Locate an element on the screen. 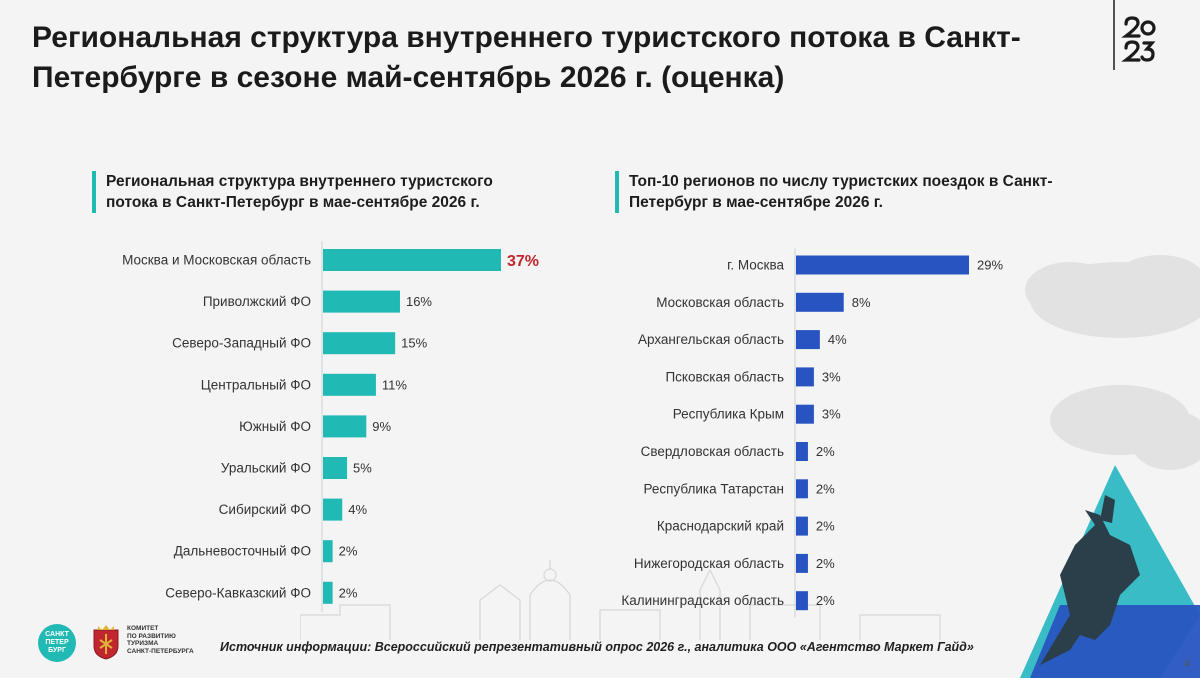 This screenshot has height=678, width=1200. category-label: Центральный ФО is located at coordinates (256, 384).